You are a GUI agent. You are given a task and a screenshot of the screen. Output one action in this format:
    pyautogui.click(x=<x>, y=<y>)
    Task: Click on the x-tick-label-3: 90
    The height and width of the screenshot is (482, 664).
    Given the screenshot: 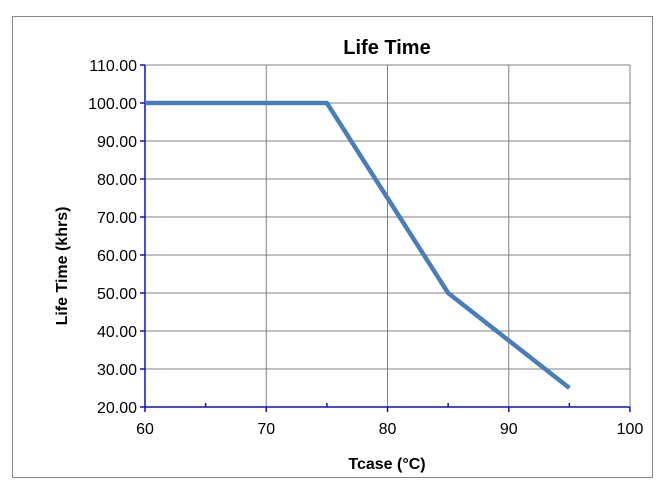 What is the action you would take?
    pyautogui.click(x=509, y=429)
    